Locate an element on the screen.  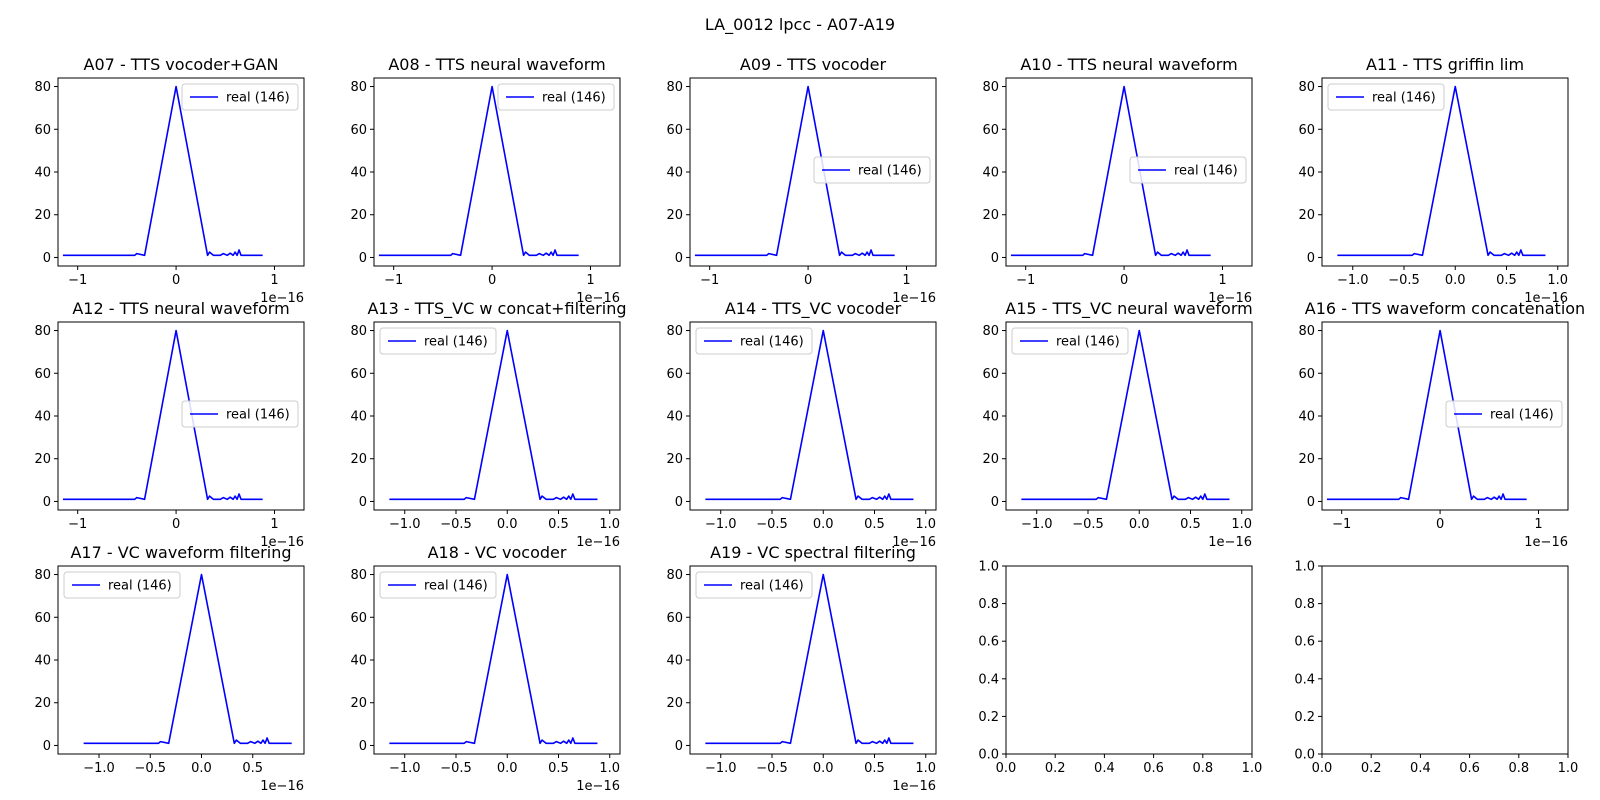
subplot-title: A17 - VC waveform filtering is located at coordinates (180, 552).